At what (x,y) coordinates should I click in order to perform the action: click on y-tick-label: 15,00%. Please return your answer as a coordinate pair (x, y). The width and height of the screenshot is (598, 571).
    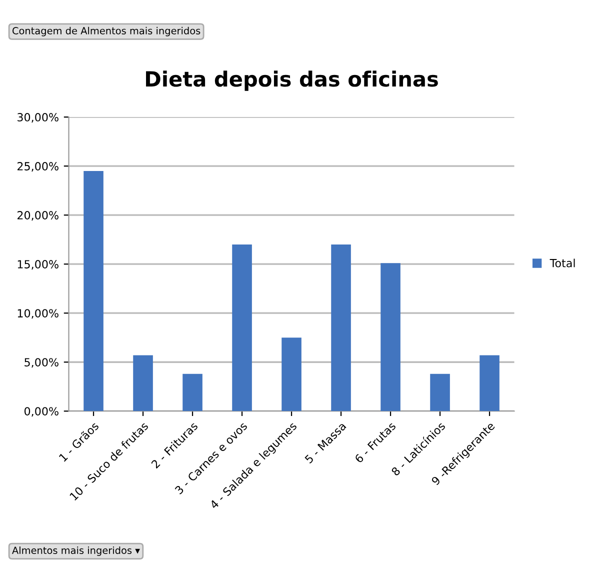
    Looking at the image, I should click on (38, 265).